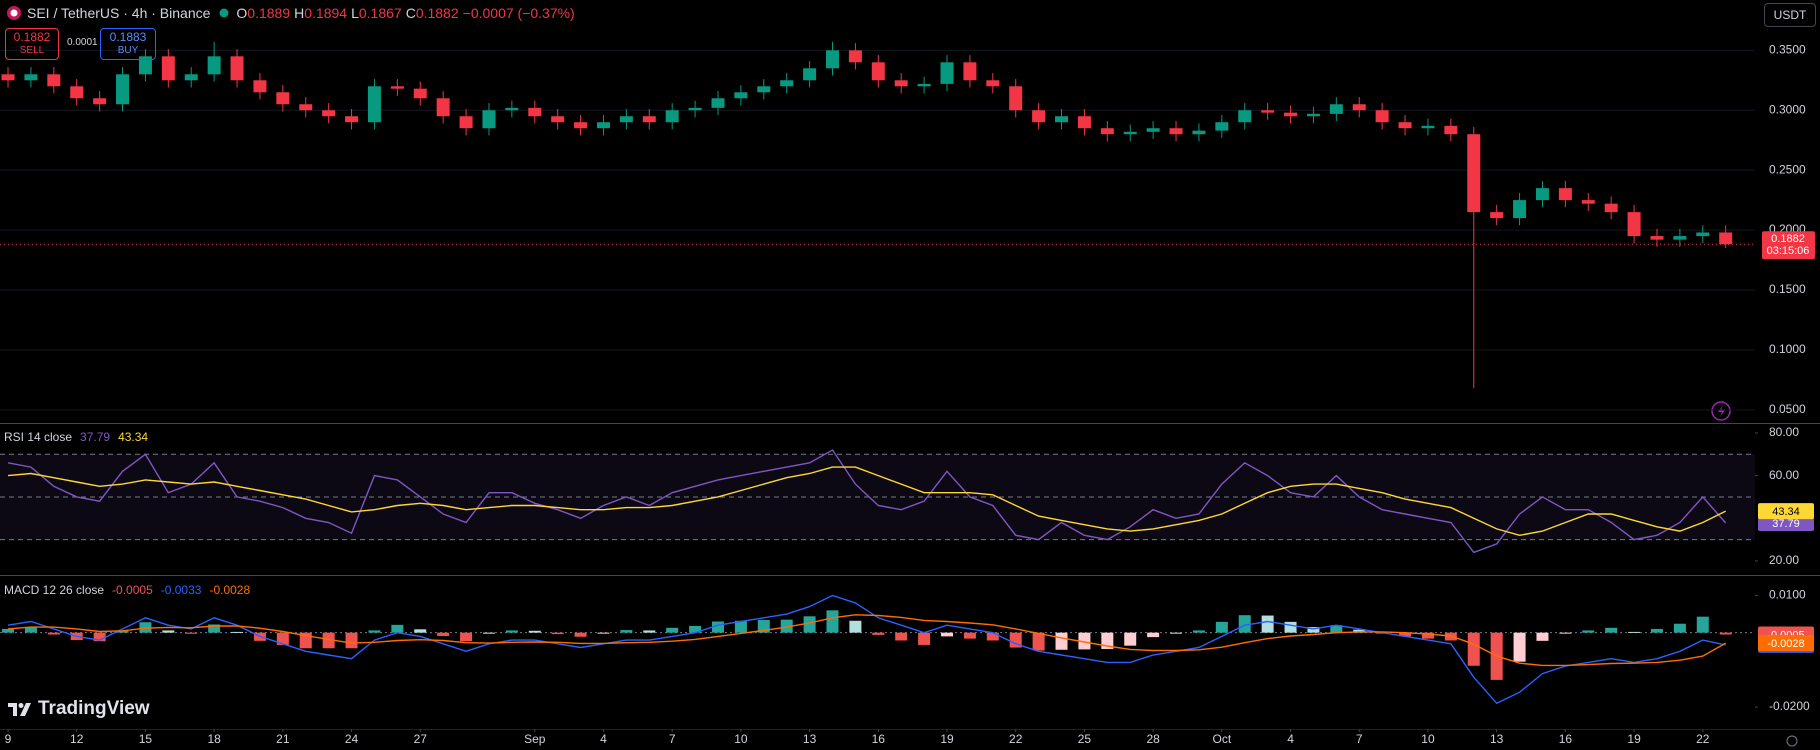 This screenshot has width=1820, height=750. Describe the element at coordinates (1789, 706) in the screenshot. I see `y-tick-label: -0.0200` at that location.